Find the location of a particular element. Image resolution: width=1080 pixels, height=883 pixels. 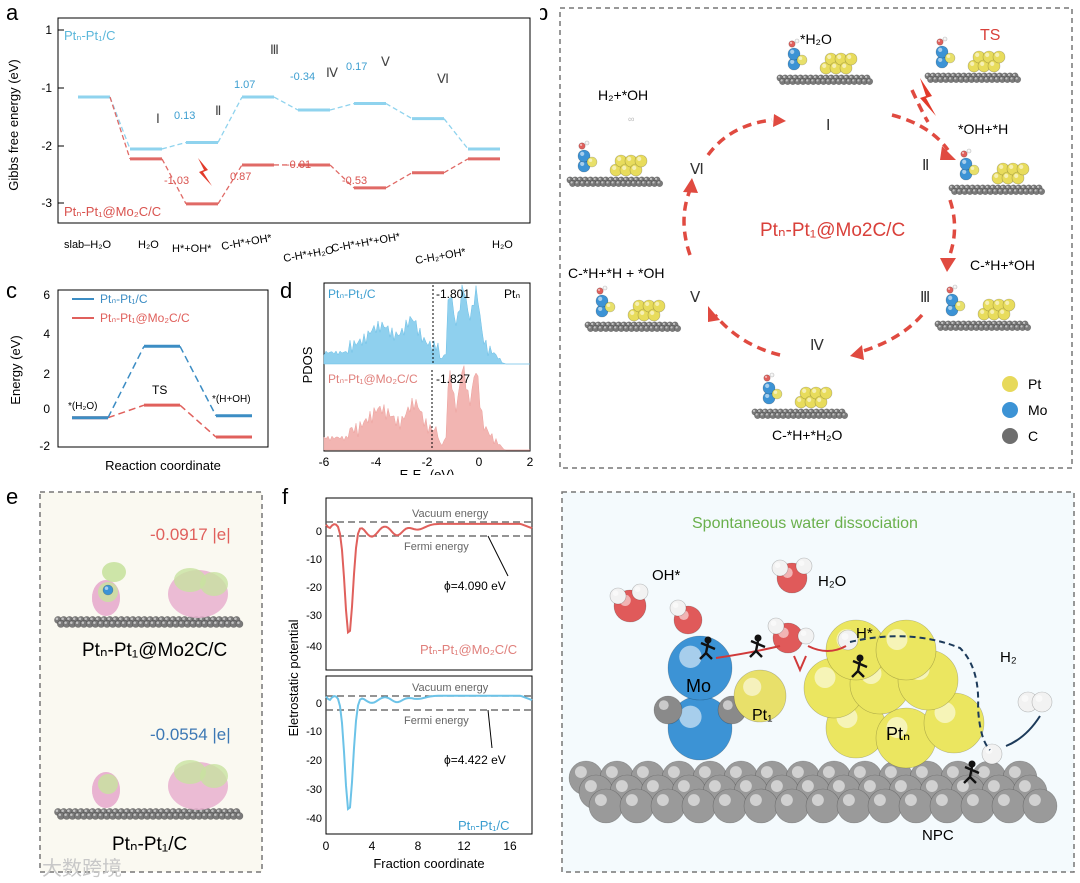

svg-text: H*+OH* is located at coordinates (192, 249).